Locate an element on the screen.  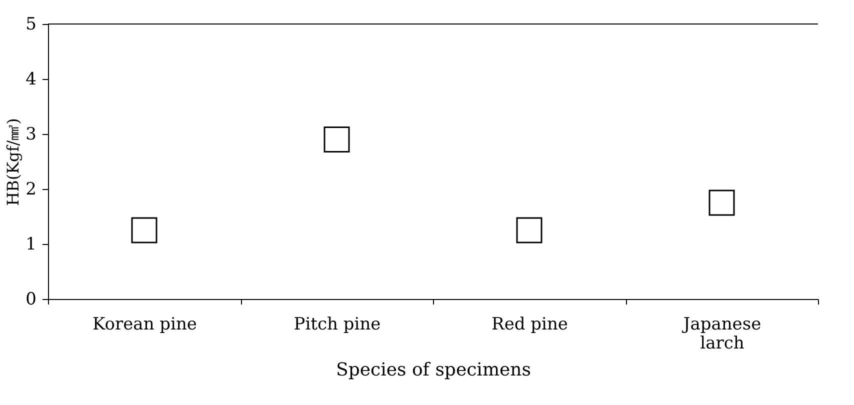
x-tick-label: Red pine is located at coordinates (530, 324).